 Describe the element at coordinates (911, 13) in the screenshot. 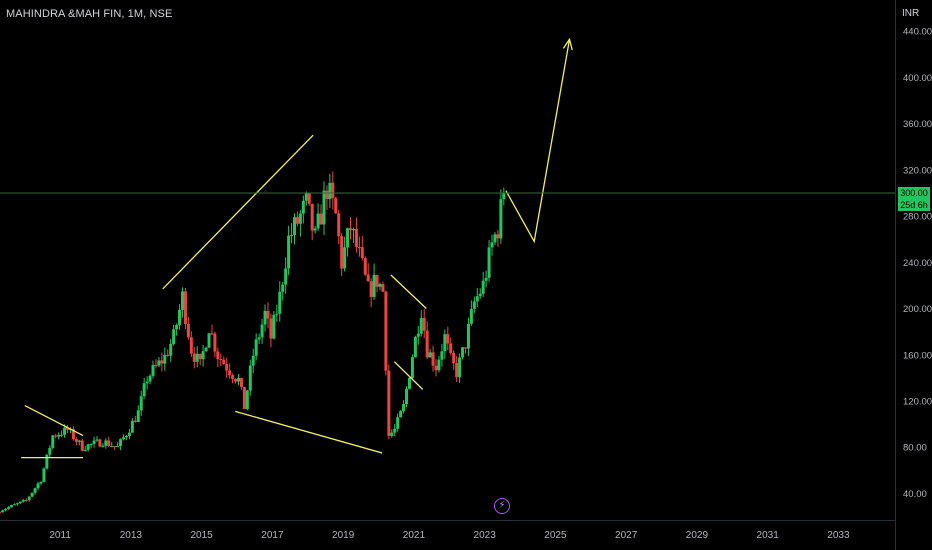

I see `currency-label: INR` at that location.